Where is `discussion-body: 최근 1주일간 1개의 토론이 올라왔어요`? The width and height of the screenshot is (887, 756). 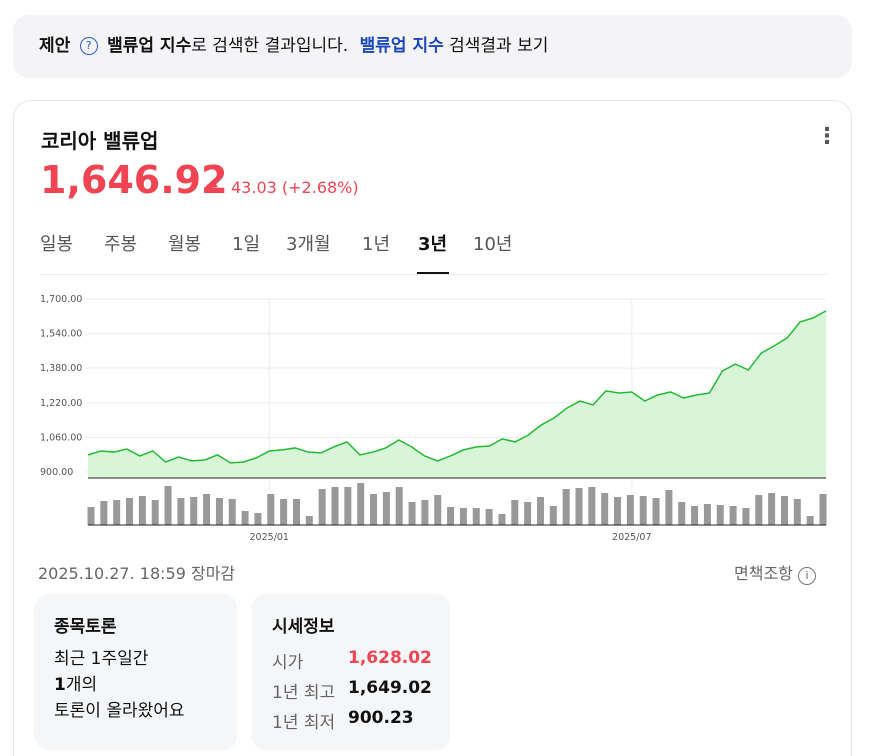
discussion-body: 최근 1주일간 1개의 토론이 올라왔어요 is located at coordinates (119, 685).